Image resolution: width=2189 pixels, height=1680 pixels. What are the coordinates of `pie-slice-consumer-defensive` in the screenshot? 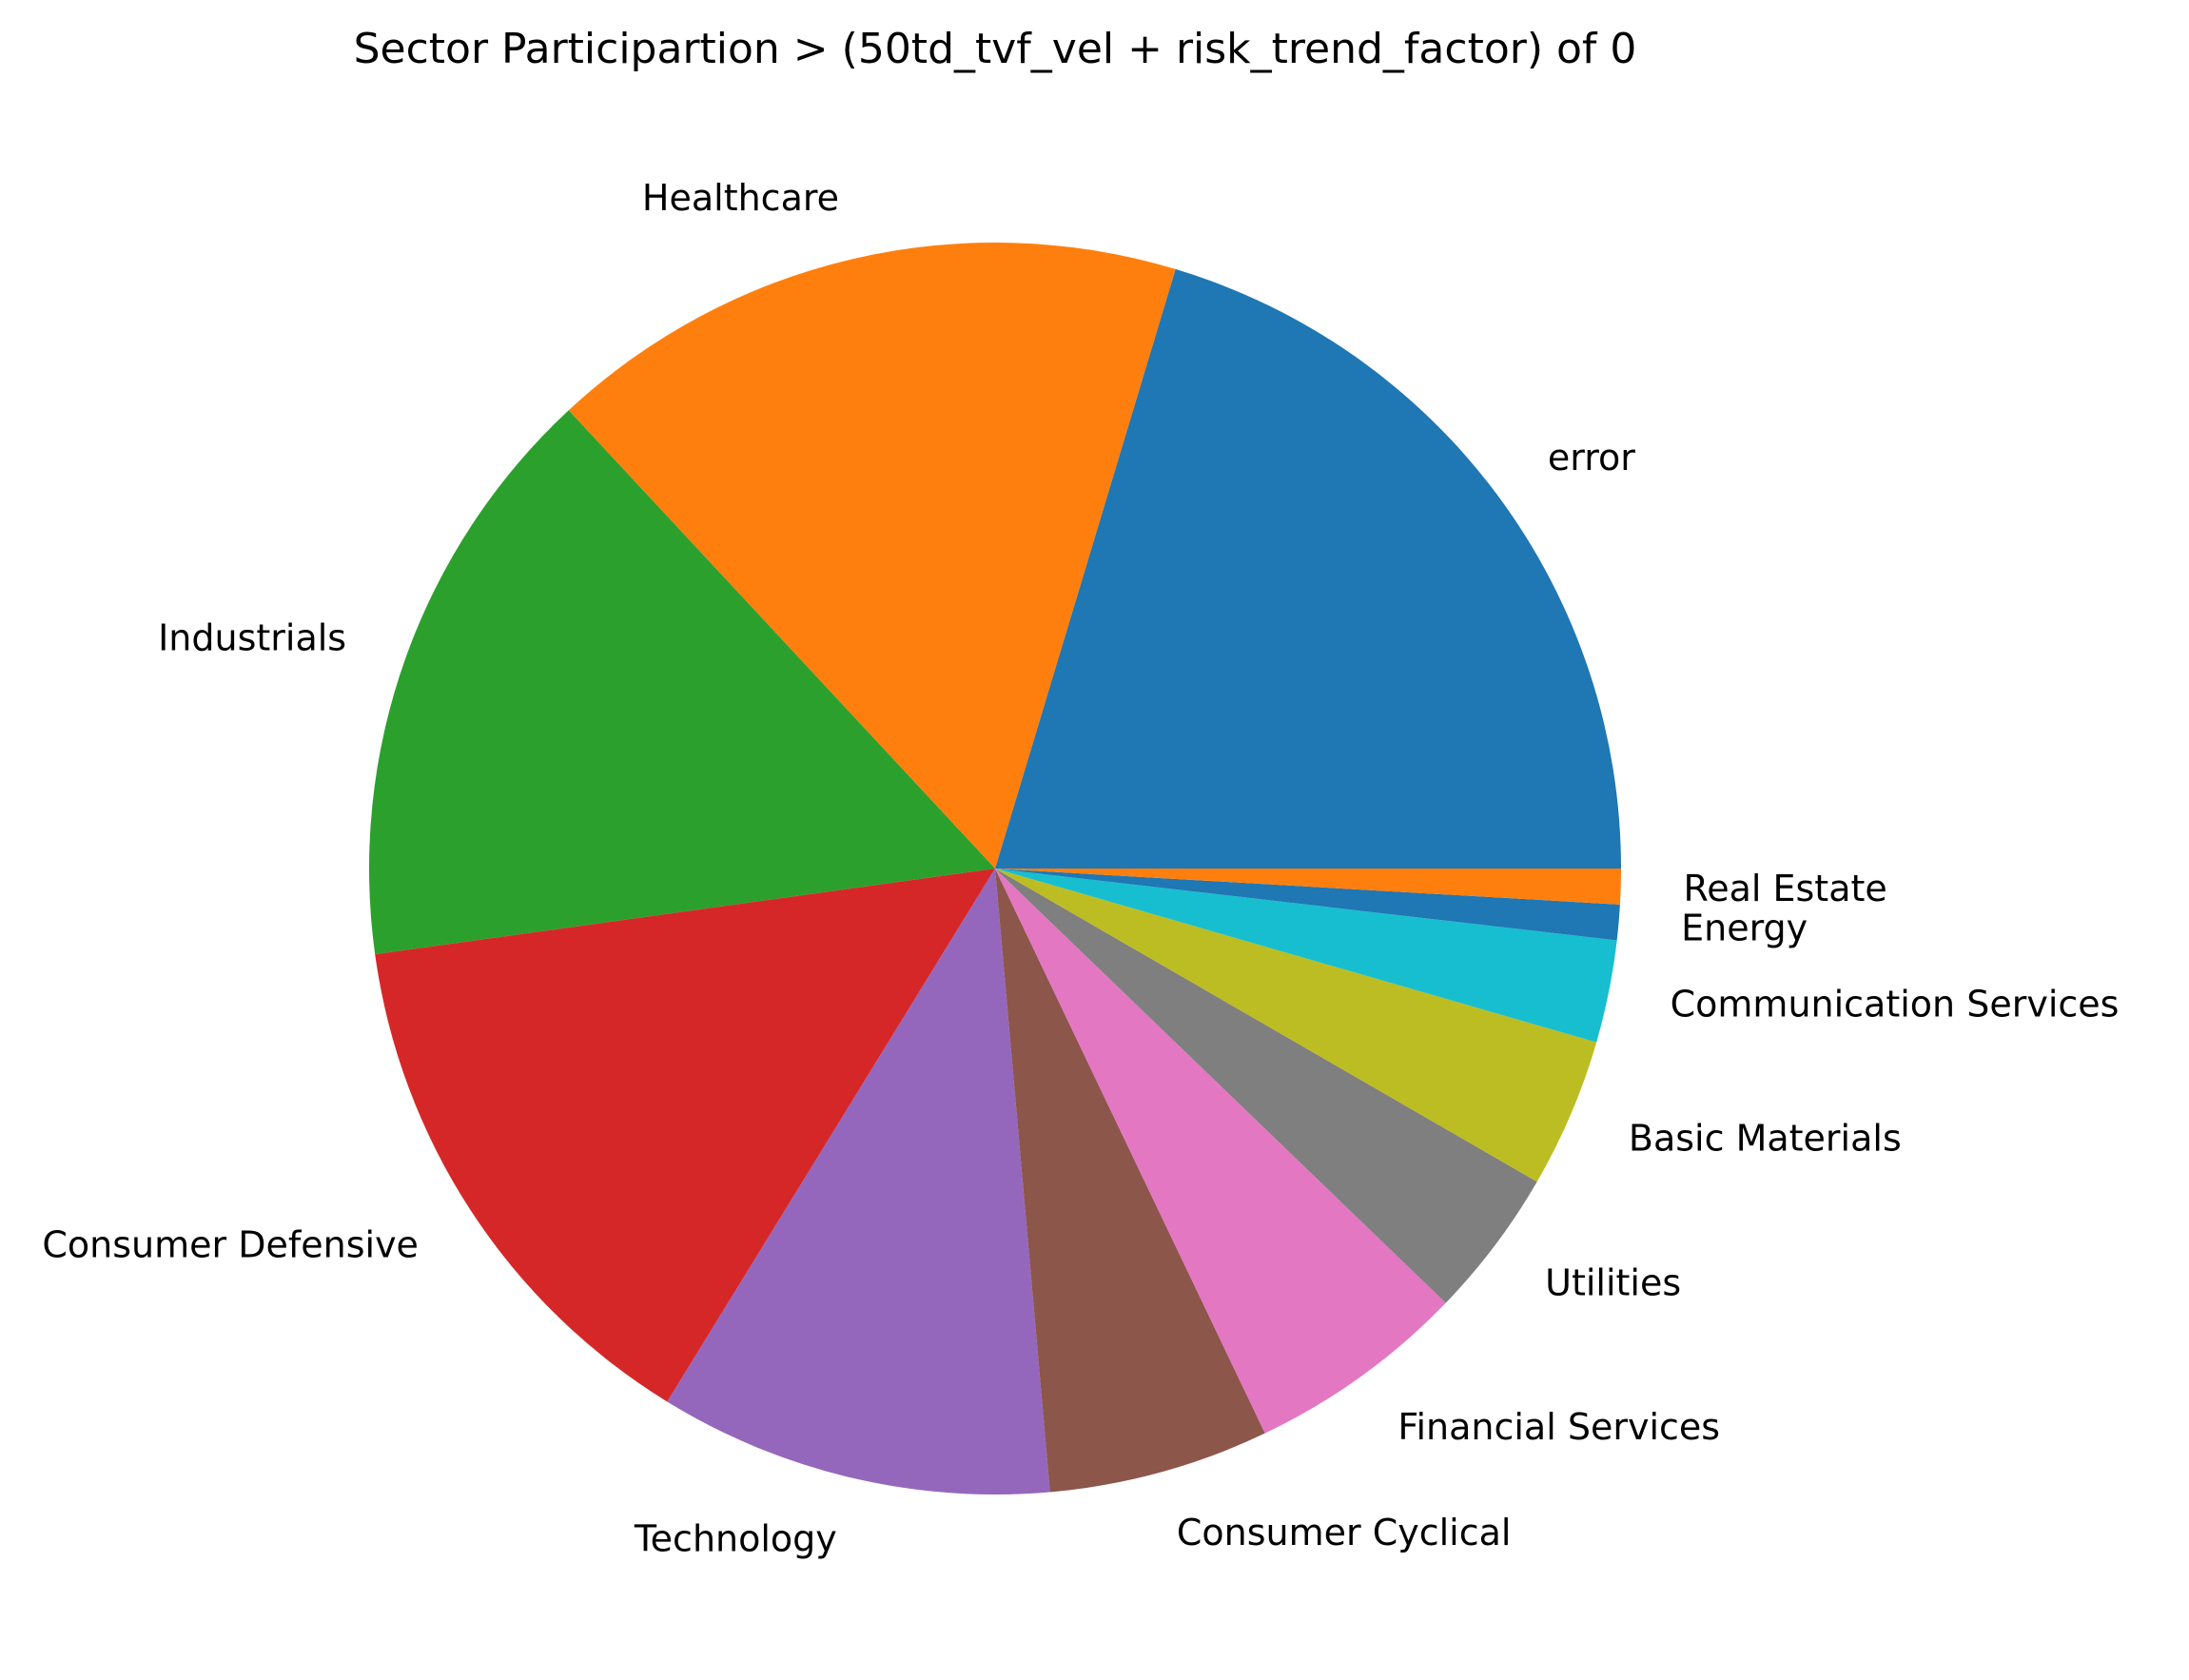 It's located at (685, 1135).